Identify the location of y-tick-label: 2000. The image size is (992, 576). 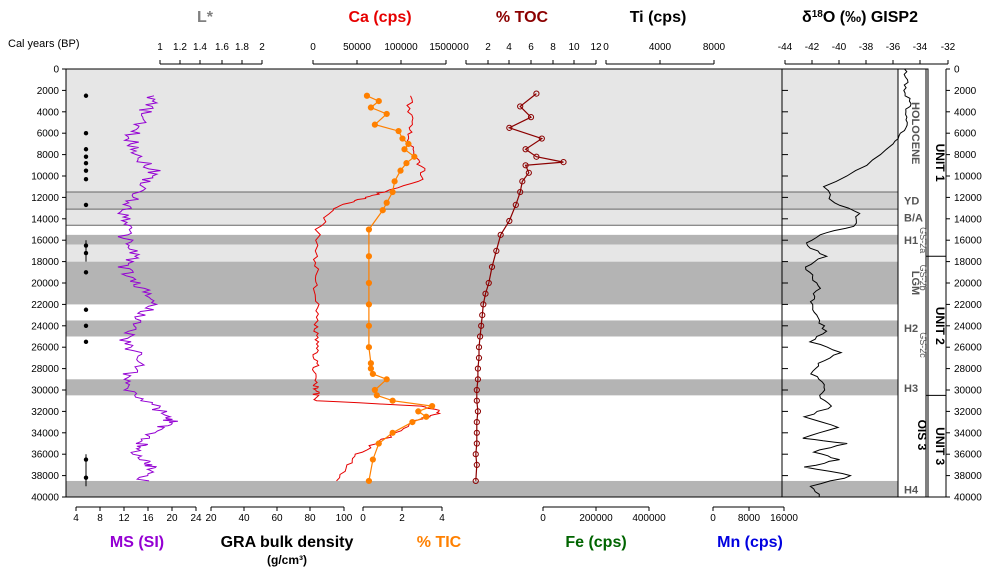
(48, 91).